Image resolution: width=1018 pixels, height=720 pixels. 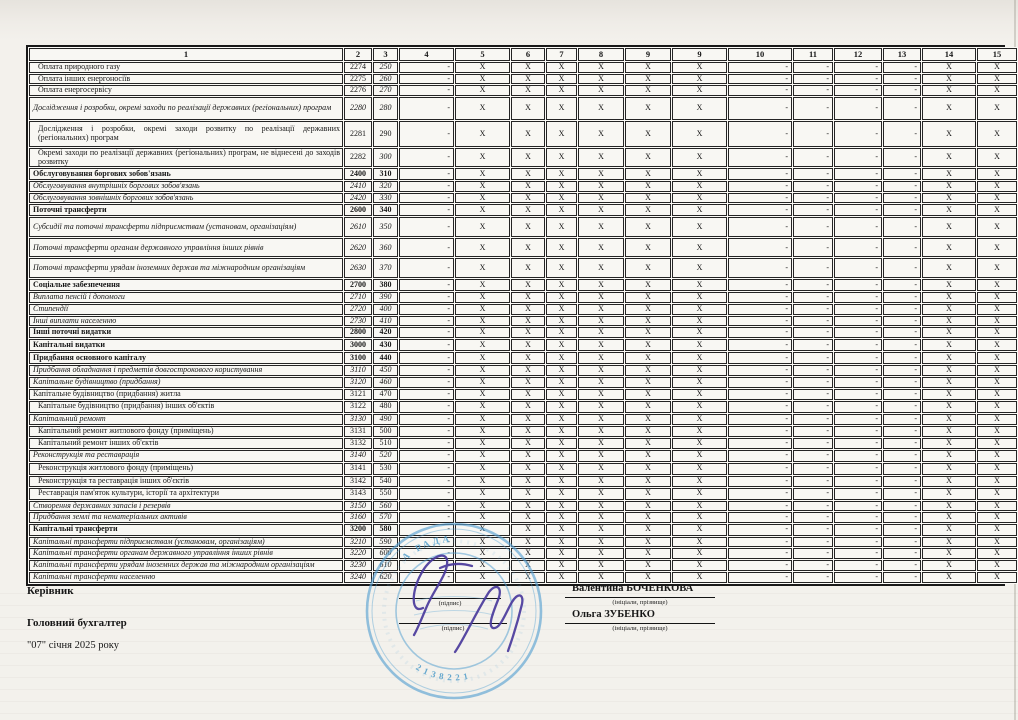 What do you see at coordinates (385, 108) in the screenshot?
I see `row-number: 280` at bounding box center [385, 108].